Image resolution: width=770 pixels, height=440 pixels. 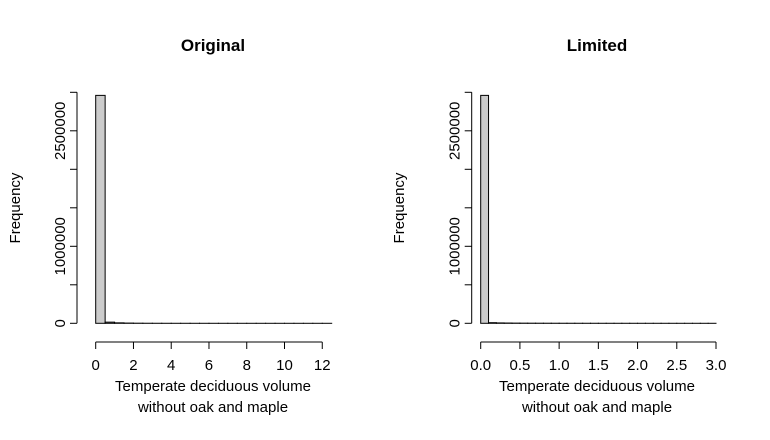 I want to click on x-tick-label: 0.0, so click(x=480, y=365).